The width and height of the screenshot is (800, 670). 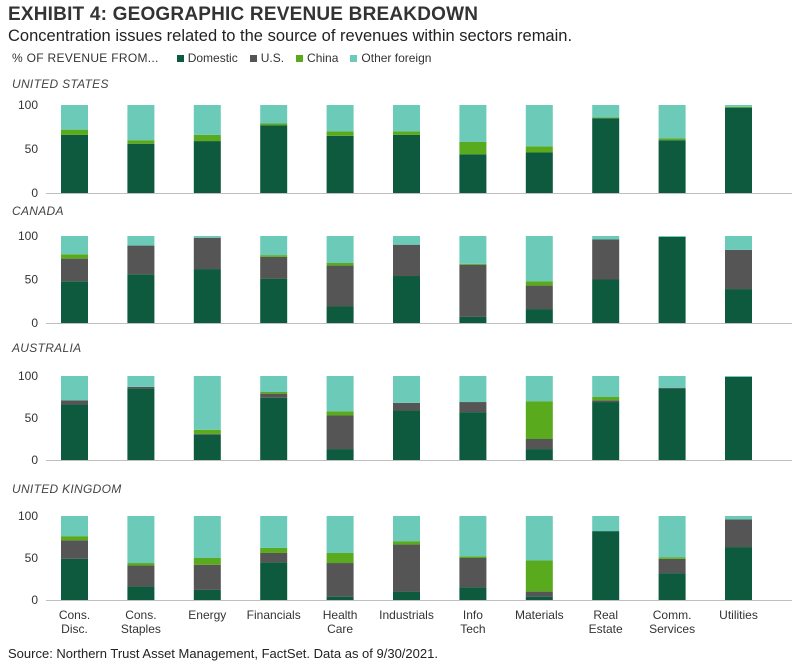 What do you see at coordinates (140, 615) in the screenshot?
I see `category-label: Cons.` at bounding box center [140, 615].